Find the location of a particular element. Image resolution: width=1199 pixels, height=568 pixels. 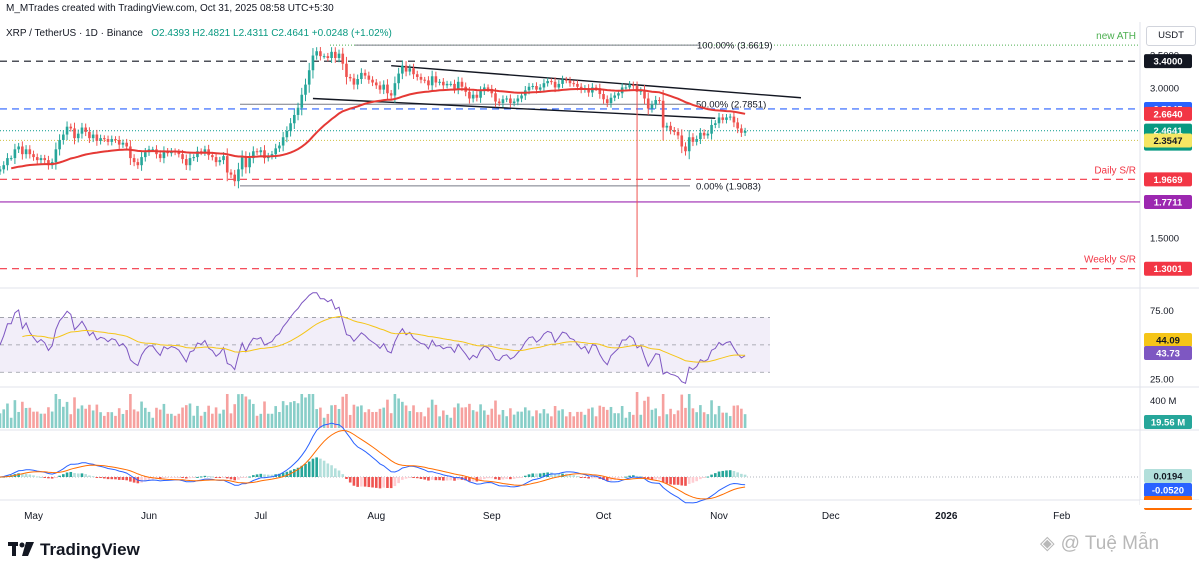

price-label: 1.7711 is located at coordinates (1168, 202).